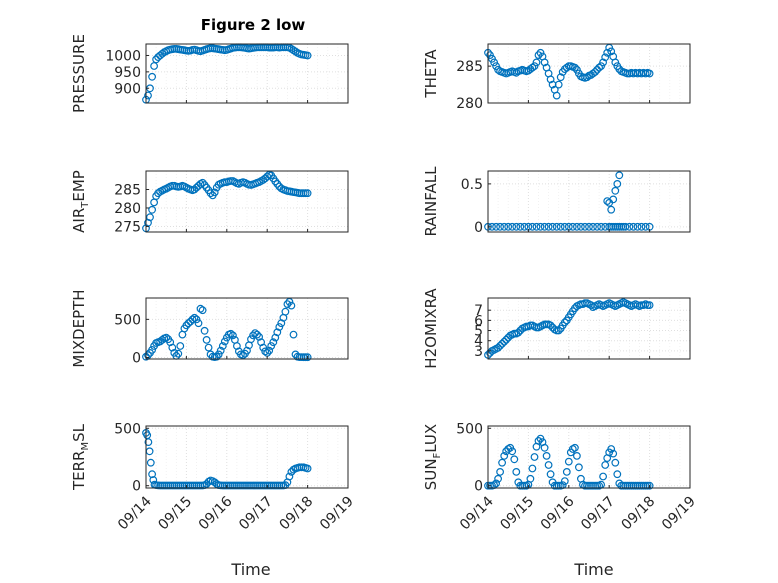  What do you see at coordinates (478, 228) in the screenshot?
I see `y-tick-label: 0` at bounding box center [478, 228].